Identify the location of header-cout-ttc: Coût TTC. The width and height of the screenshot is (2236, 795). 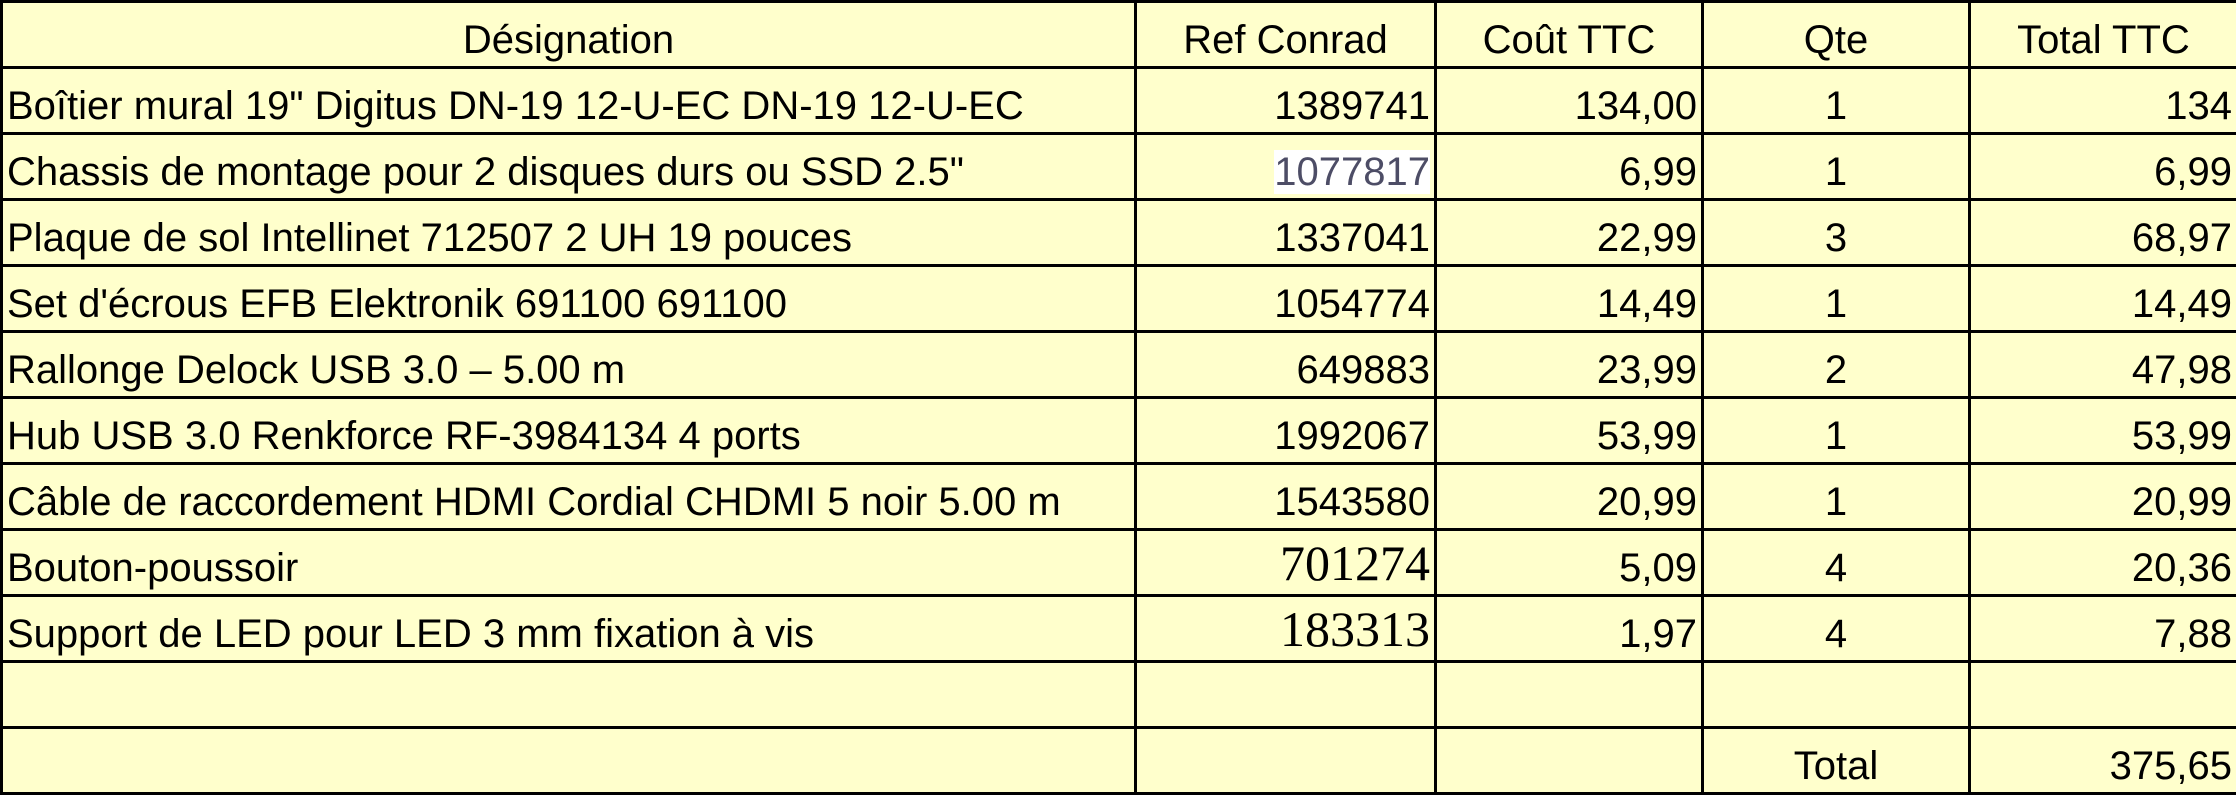
(1569, 35).